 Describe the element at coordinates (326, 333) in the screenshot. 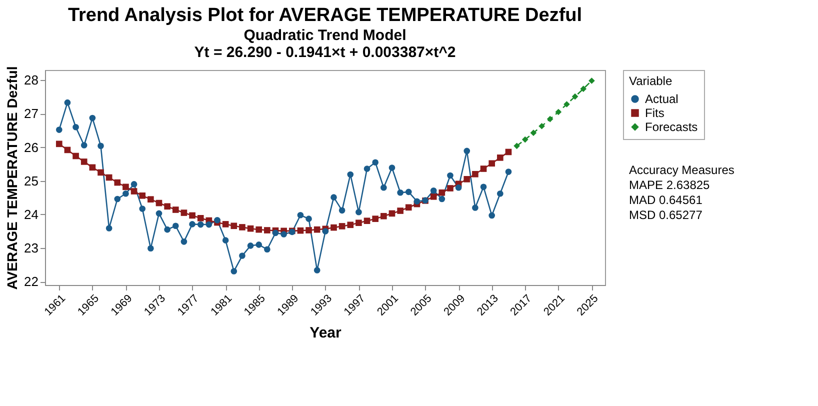

I see `x-axis-title: Year` at that location.